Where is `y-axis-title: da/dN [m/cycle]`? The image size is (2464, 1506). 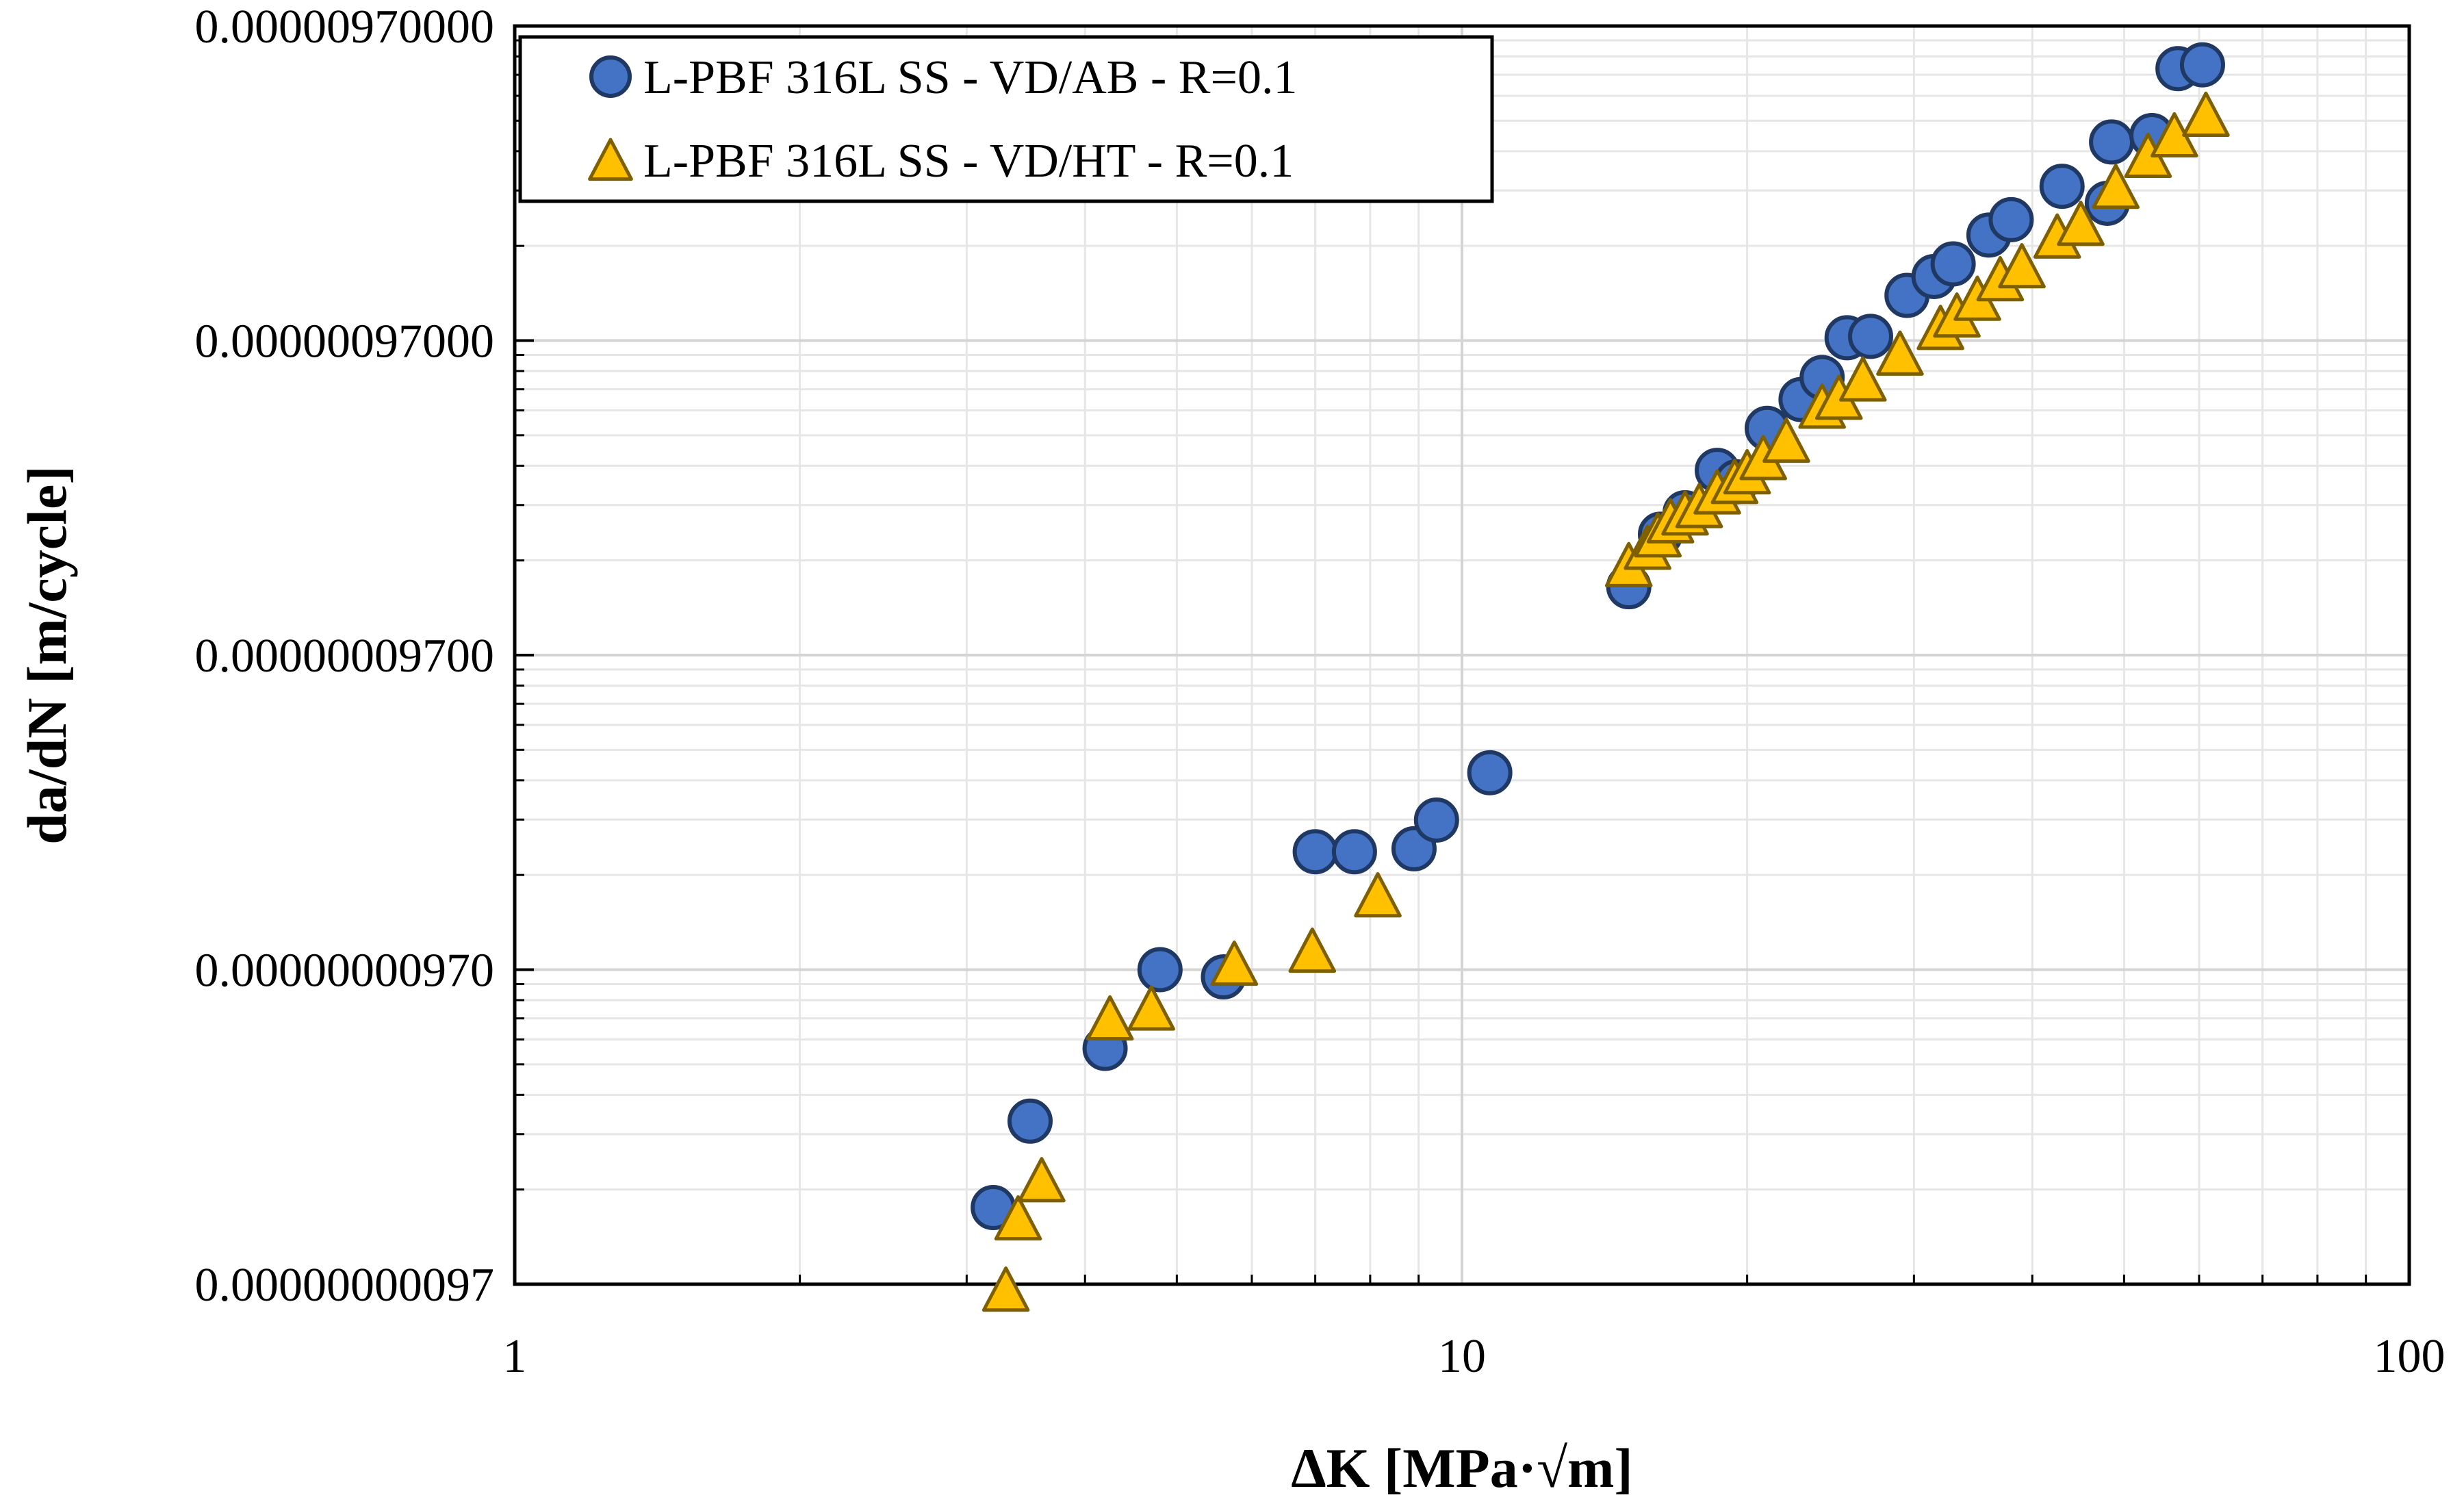
y-axis-title: da/dN [m/cycle] is located at coordinates (47, 654).